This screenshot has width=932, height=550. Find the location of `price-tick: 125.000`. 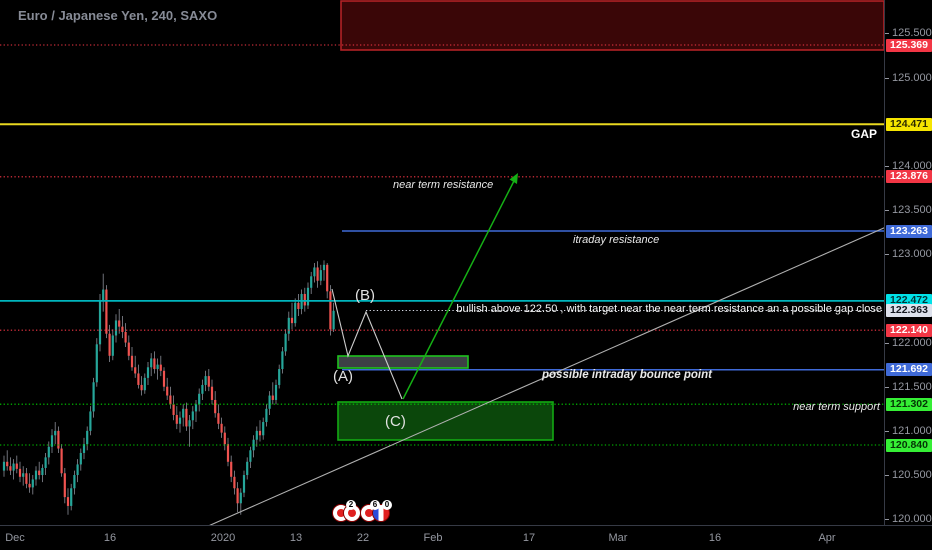

price-tick: 125.000 is located at coordinates (912, 77).